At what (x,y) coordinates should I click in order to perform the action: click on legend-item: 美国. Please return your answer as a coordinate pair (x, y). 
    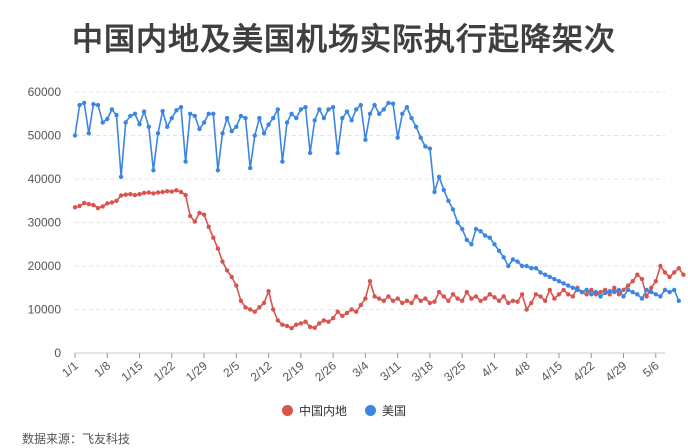
    Looking at the image, I should click on (385, 410).